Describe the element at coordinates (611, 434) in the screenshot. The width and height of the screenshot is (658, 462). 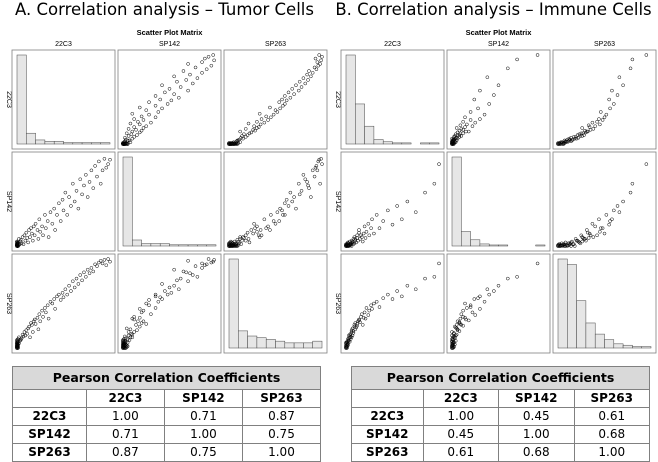
I see `table-cell: 0.68` at that location.